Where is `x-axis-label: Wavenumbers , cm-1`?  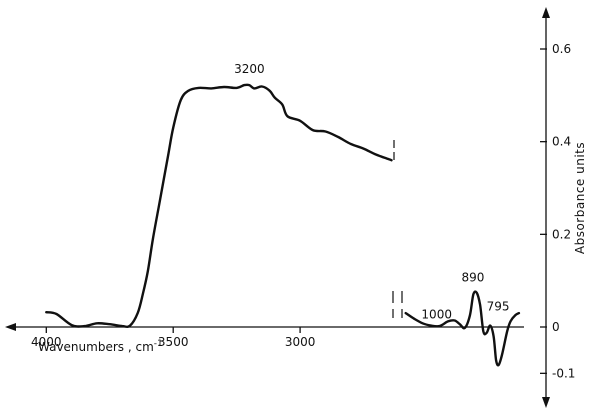
x-axis-label: Wavenumbers , cm-1 is located at coordinates (100, 346).